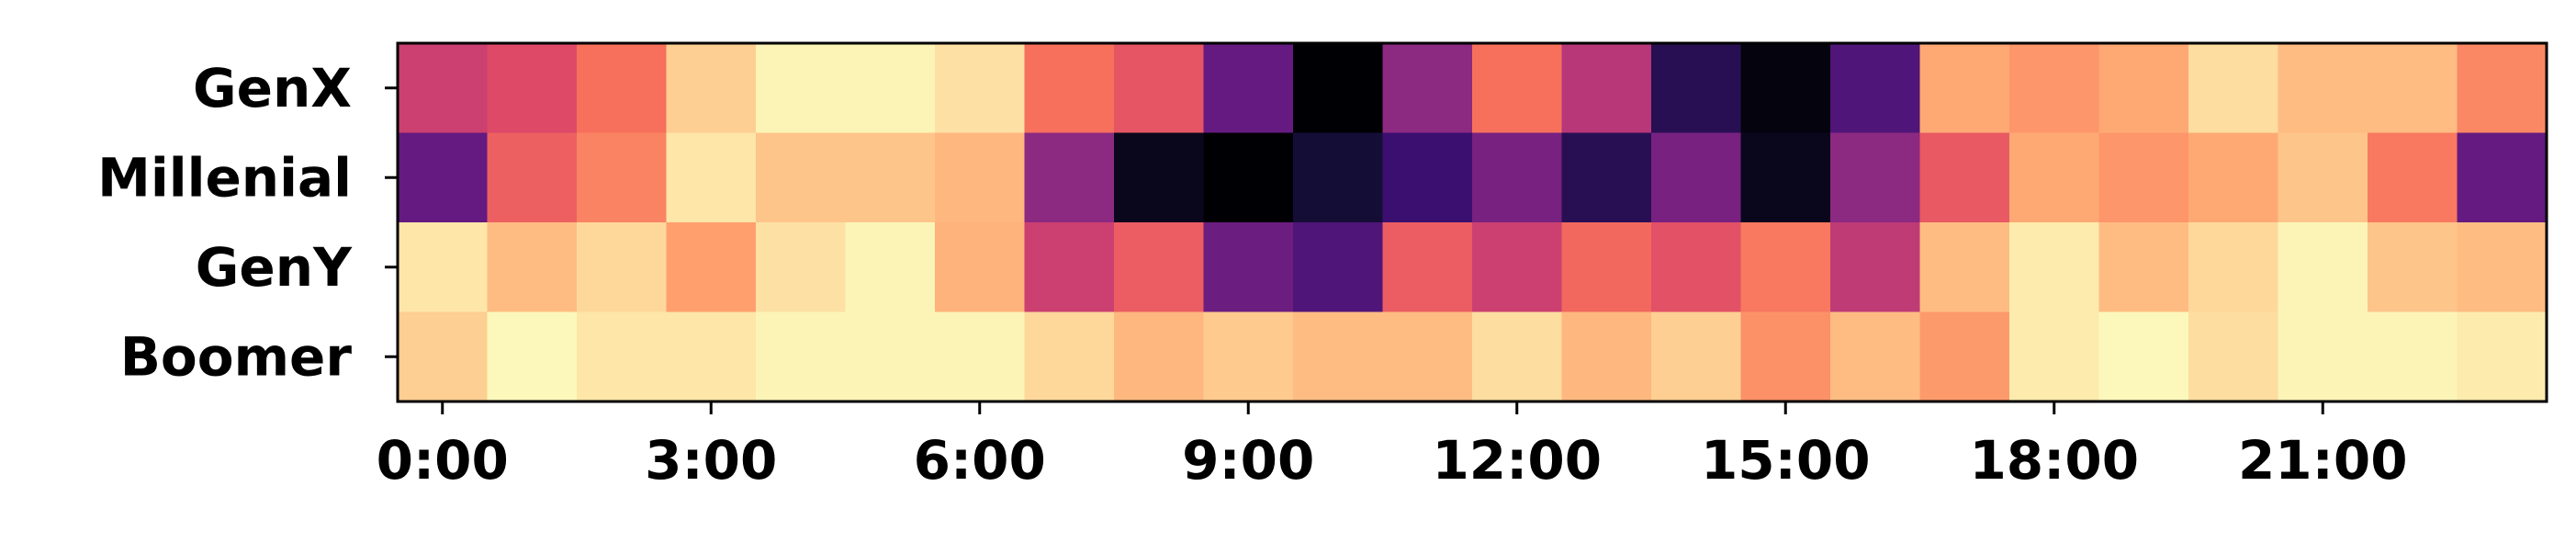 The height and width of the screenshot is (554, 2576). I want to click on y-tick-label: GenX, so click(272, 88).